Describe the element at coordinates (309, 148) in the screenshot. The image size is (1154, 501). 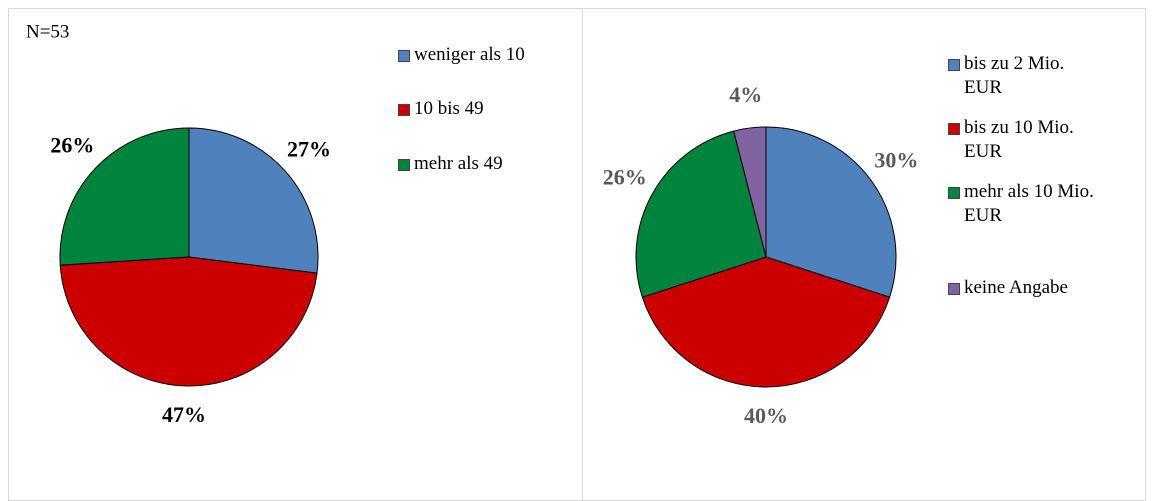
I see `data-label: 27%` at that location.